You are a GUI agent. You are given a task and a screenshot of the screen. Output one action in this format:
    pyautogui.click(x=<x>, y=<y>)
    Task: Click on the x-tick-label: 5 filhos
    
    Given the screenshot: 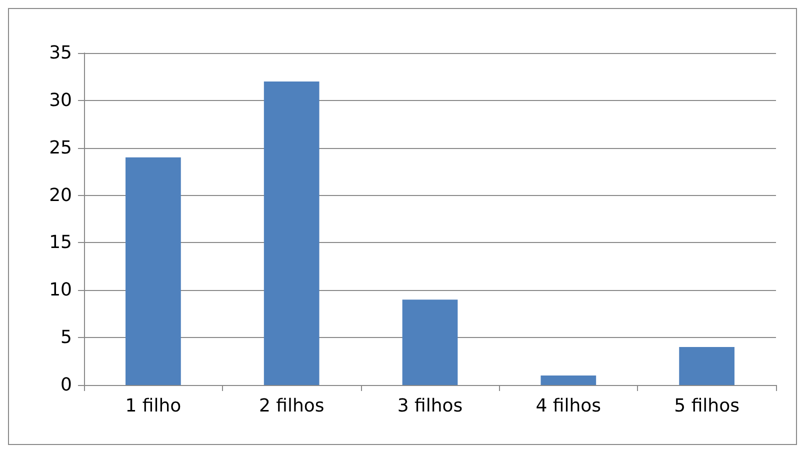 What is the action you would take?
    pyautogui.click(x=707, y=406)
    